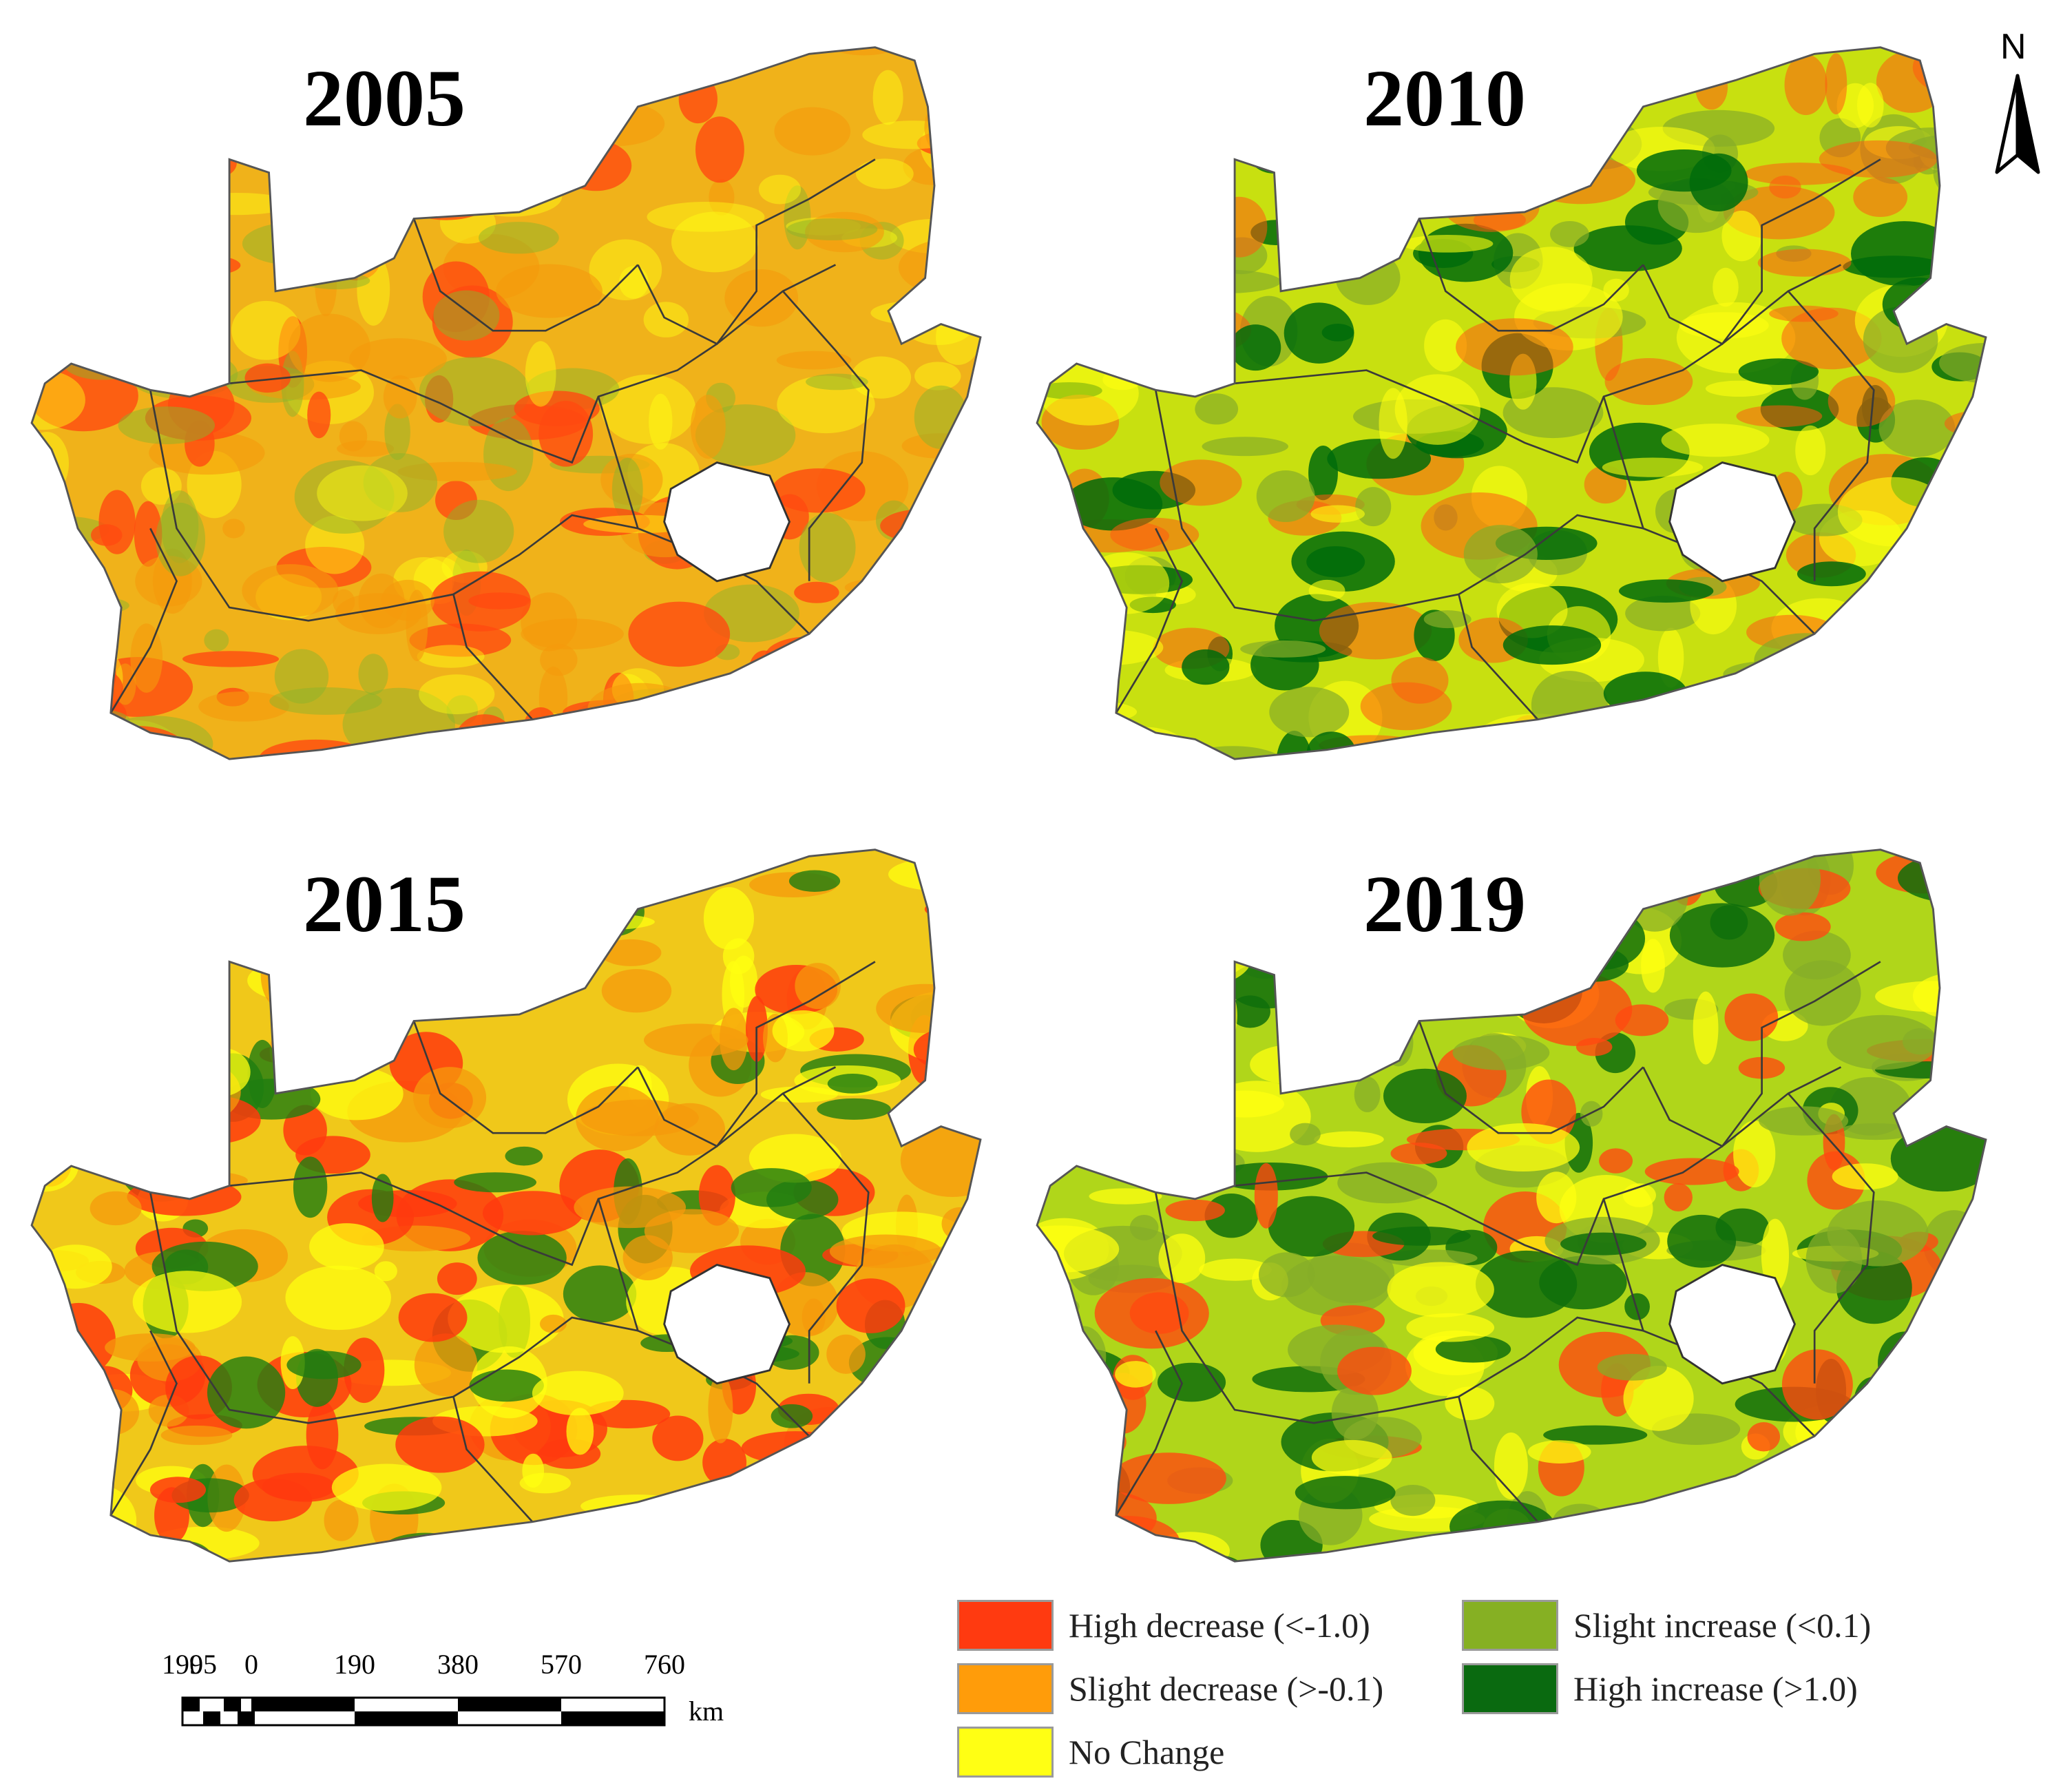  What do you see at coordinates (1666, 1626) in the screenshot?
I see `legend-item-slight-increase: Slight increase (<0.1)` at bounding box center [1666, 1626].